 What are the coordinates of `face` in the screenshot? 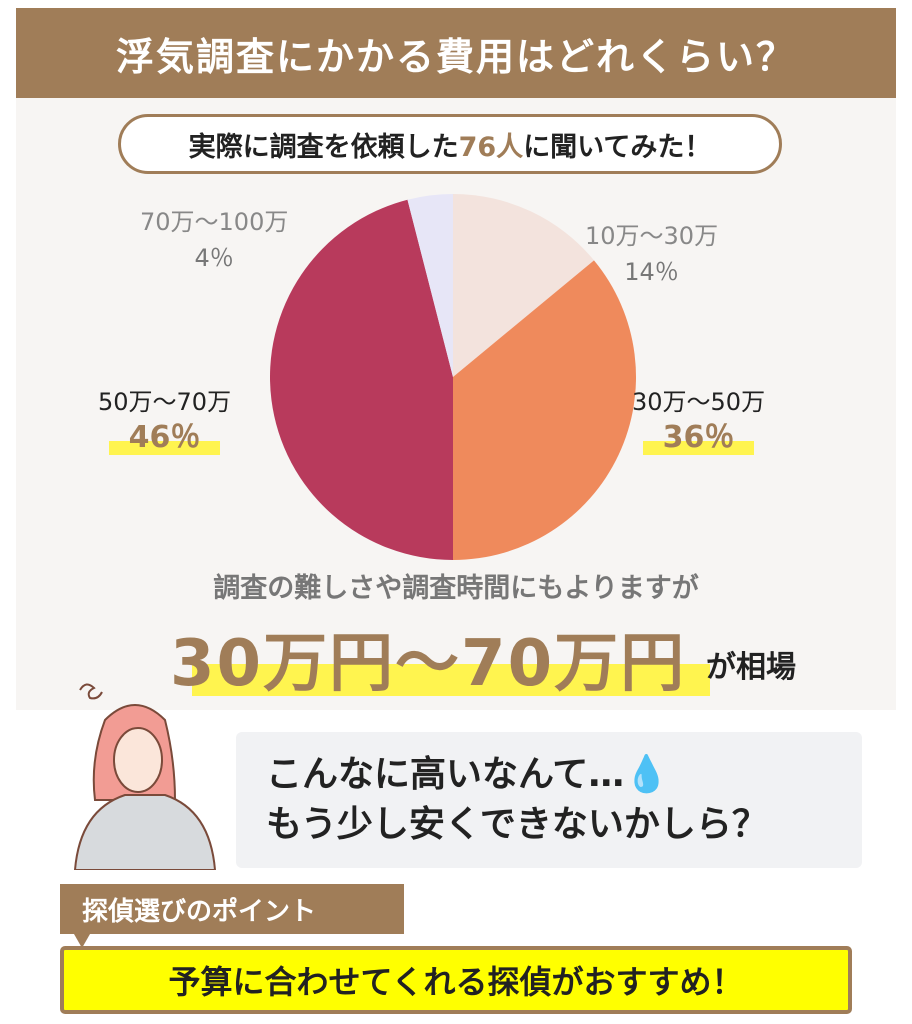 It's located at (138, 760).